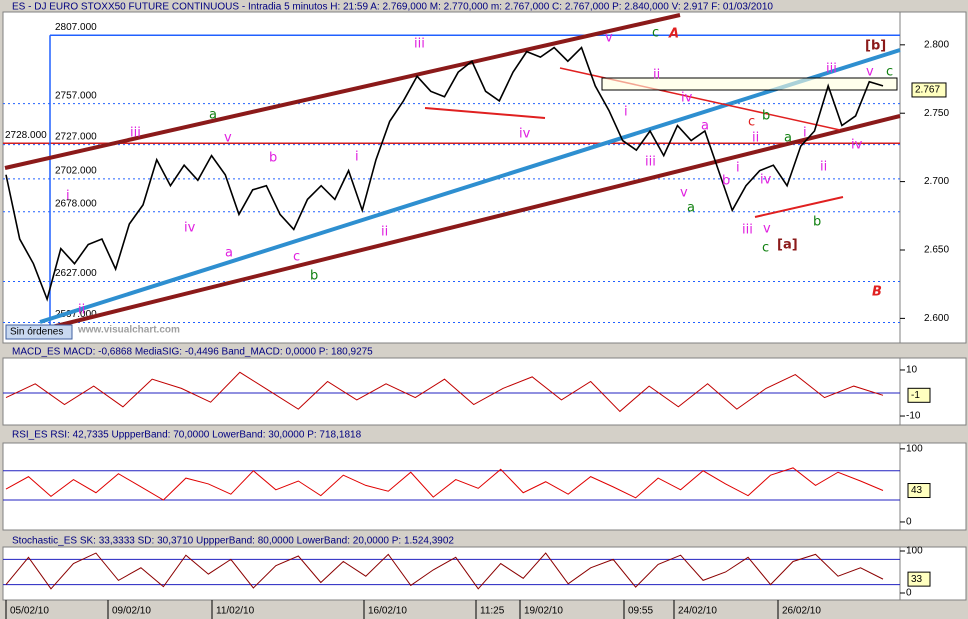 This screenshot has width=968, height=619. Describe the element at coordinates (492, 611) in the screenshot. I see `x-tick-label: 11:25` at that location.